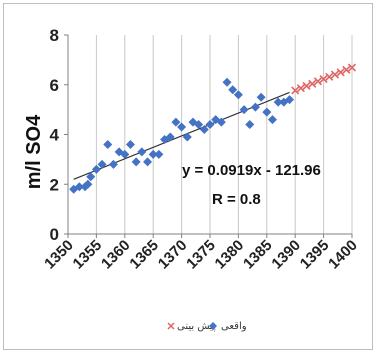 The width and height of the screenshot is (377, 354). Describe the element at coordinates (59, 255) in the screenshot. I see `x-tick-label: 1350` at that location.